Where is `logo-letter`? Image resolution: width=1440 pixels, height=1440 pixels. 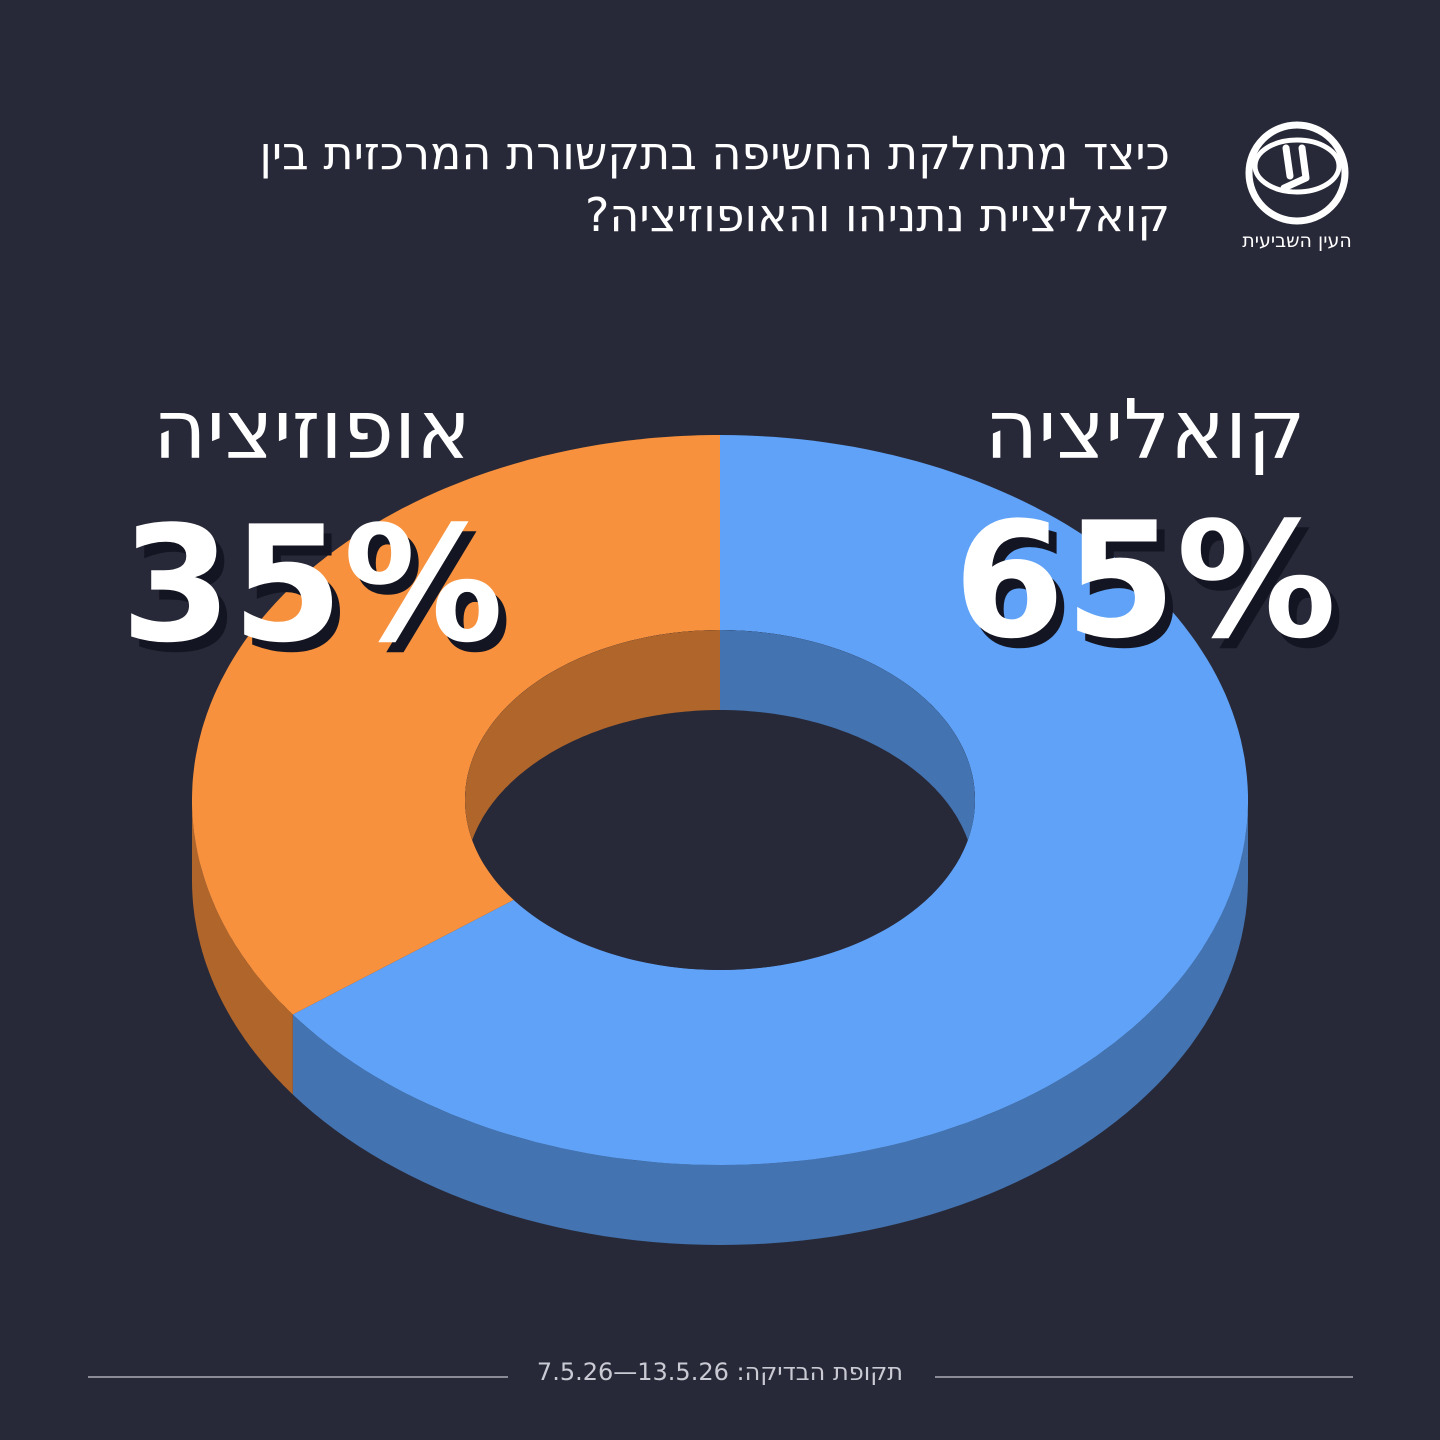
logo-letter is located at coordinates (1295, 168).